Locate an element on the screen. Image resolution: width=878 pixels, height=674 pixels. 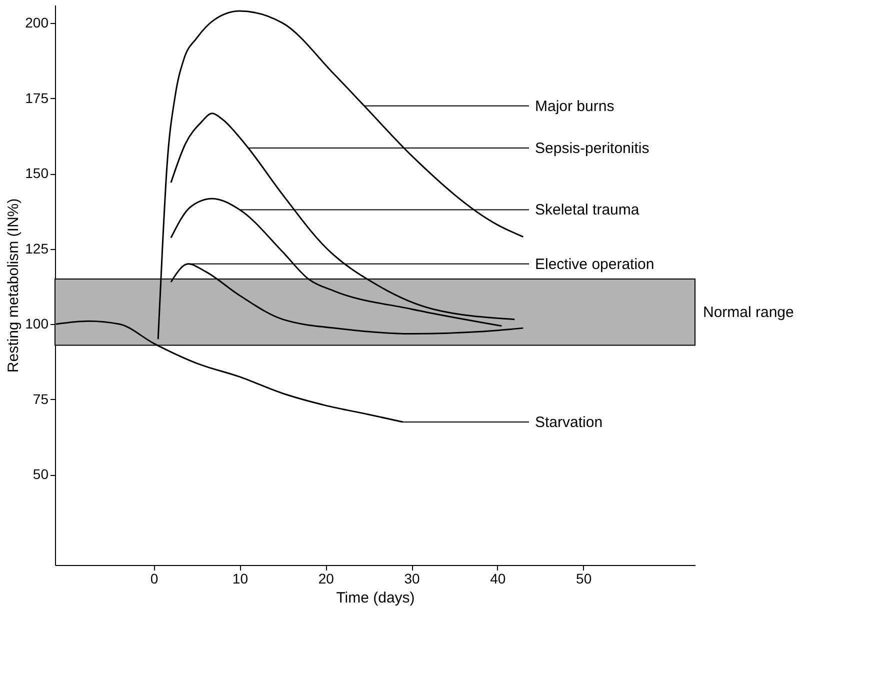
y-tick-label: 125 is located at coordinates (37, 248).